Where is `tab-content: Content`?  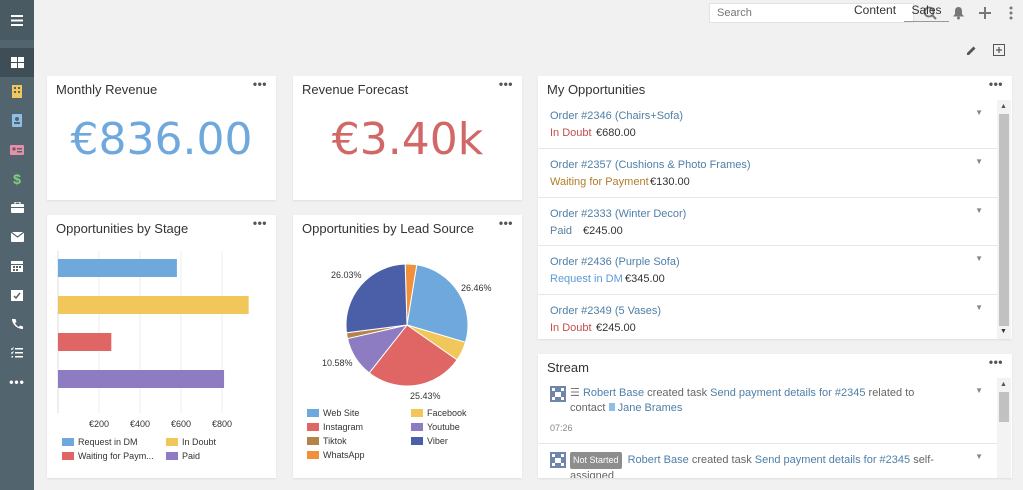 tab-content: Content is located at coordinates (875, 10).